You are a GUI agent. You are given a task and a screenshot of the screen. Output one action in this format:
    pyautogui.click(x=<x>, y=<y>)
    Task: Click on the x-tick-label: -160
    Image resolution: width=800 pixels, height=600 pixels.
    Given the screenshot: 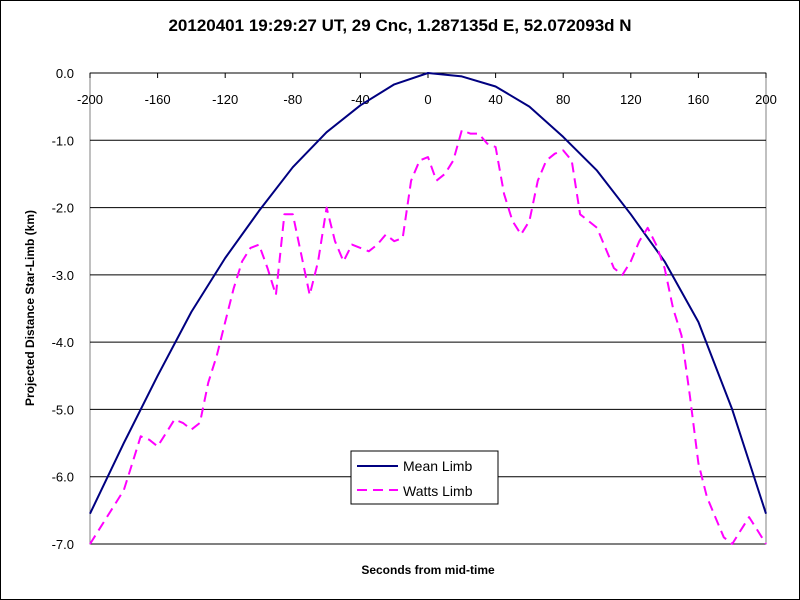 What is the action you would take?
    pyautogui.click(x=158, y=99)
    